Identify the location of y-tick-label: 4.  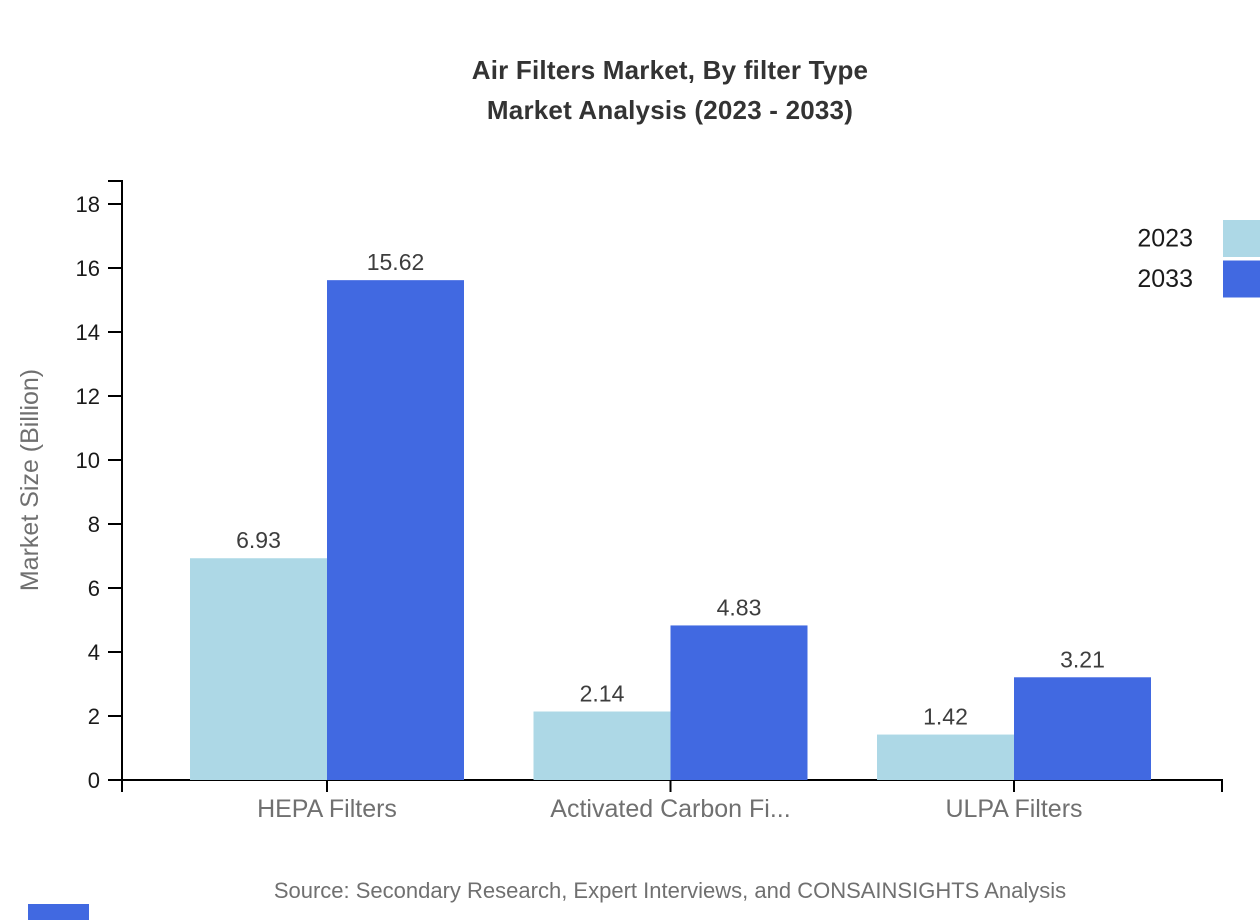
(94, 652).